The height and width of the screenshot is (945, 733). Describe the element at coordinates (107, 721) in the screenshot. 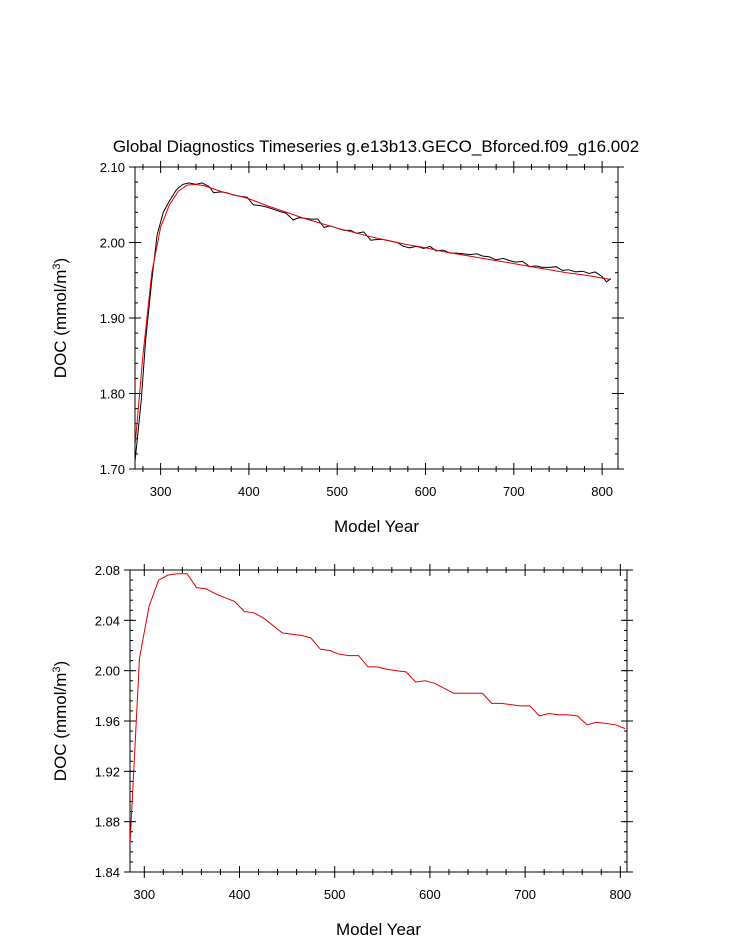

I see `y-tick-label: 1.96` at that location.